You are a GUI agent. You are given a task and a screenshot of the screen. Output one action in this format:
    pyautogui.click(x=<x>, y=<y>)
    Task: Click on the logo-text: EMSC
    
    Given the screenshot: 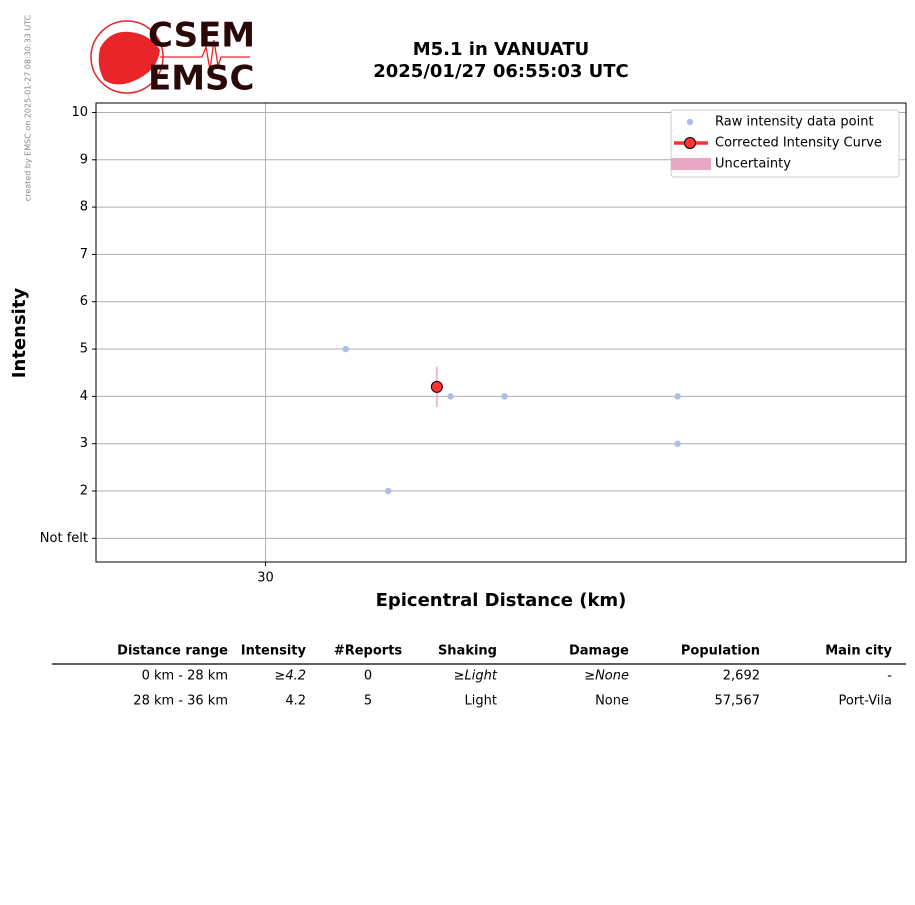 What is the action you would take?
    pyautogui.click(x=201, y=79)
    